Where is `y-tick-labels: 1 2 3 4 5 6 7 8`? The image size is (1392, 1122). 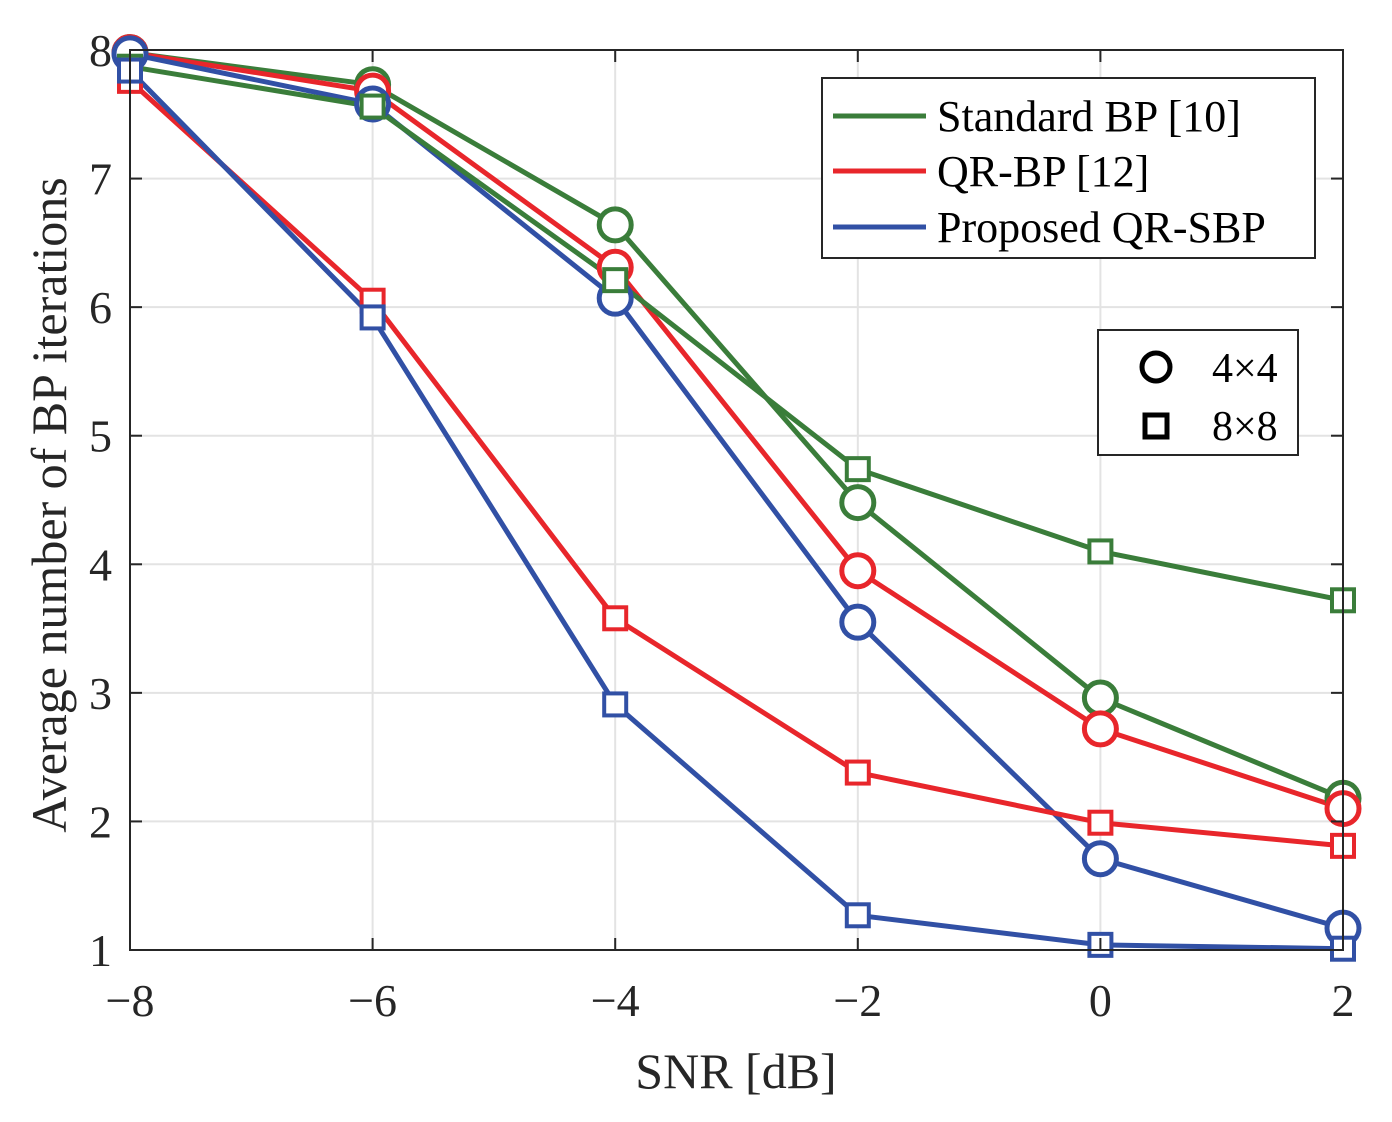 y-tick-labels: 1 2 3 4 5 6 7 8 is located at coordinates (100, 500).